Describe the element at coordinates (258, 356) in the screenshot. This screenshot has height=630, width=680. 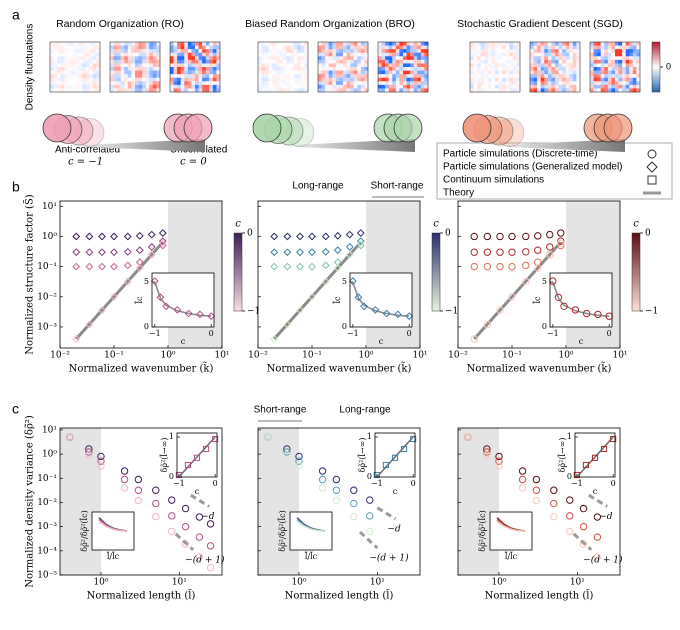
I see `x-tick-label: 10⁻²` at that location.